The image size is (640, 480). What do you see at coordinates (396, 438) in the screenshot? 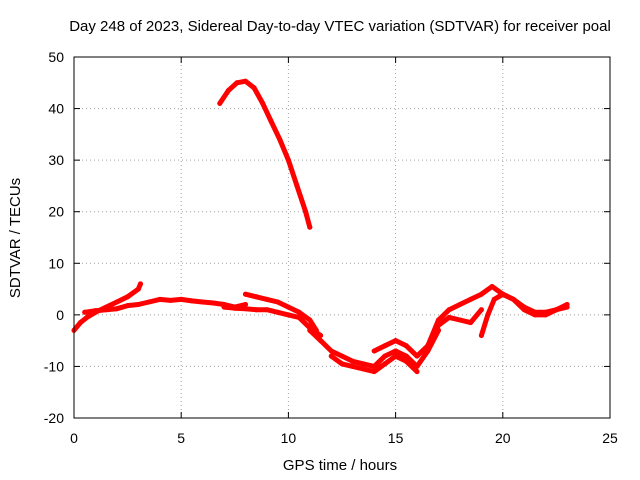
I see `x-tick-label: 15` at bounding box center [396, 438].